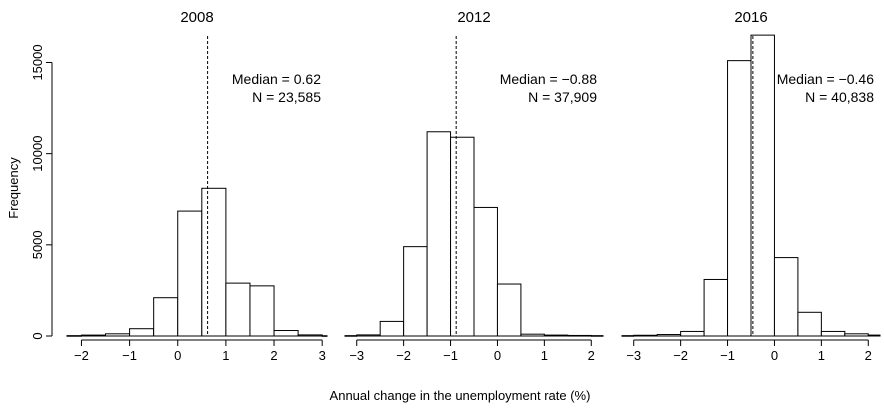 This screenshot has height=410, width=884. I want to click on y-tick-label: 0, so click(37, 335).